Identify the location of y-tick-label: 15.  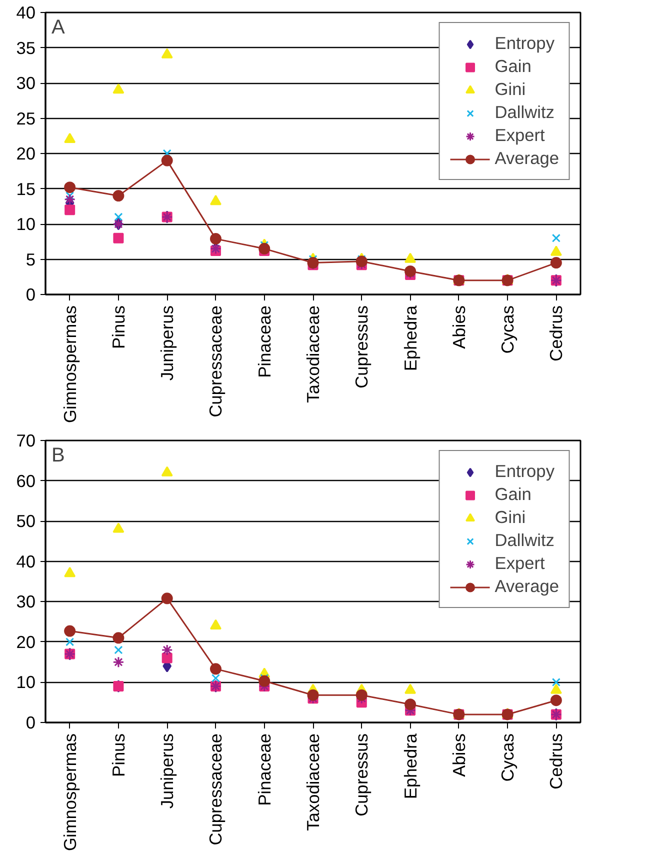
(26, 188).